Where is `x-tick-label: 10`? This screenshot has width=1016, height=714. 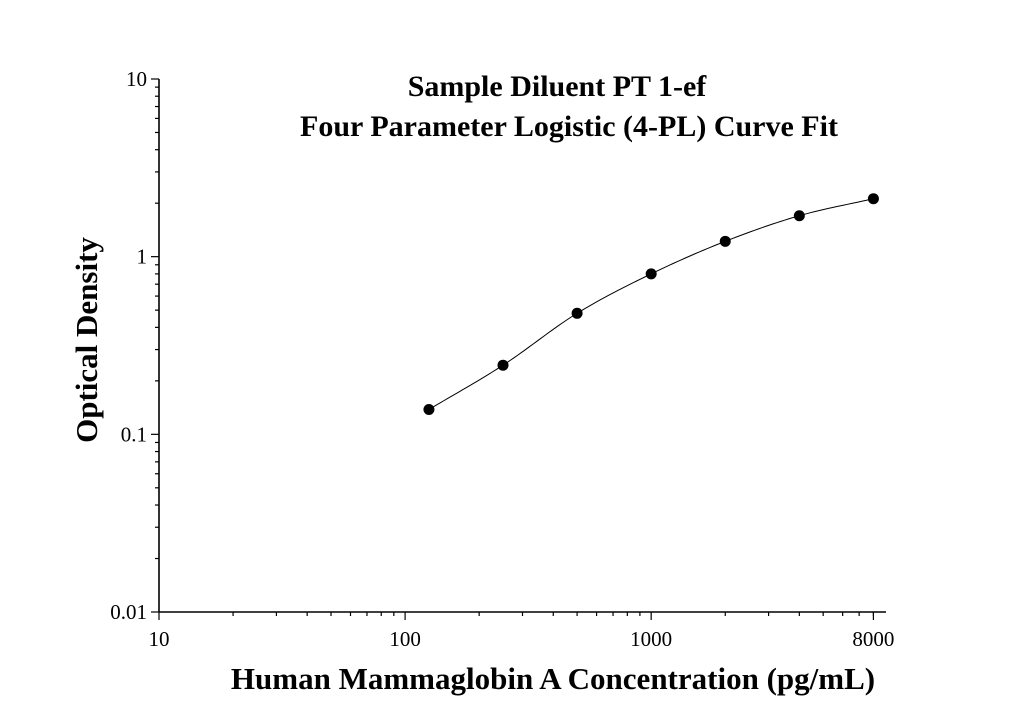 x-tick-label: 10 is located at coordinates (159, 639).